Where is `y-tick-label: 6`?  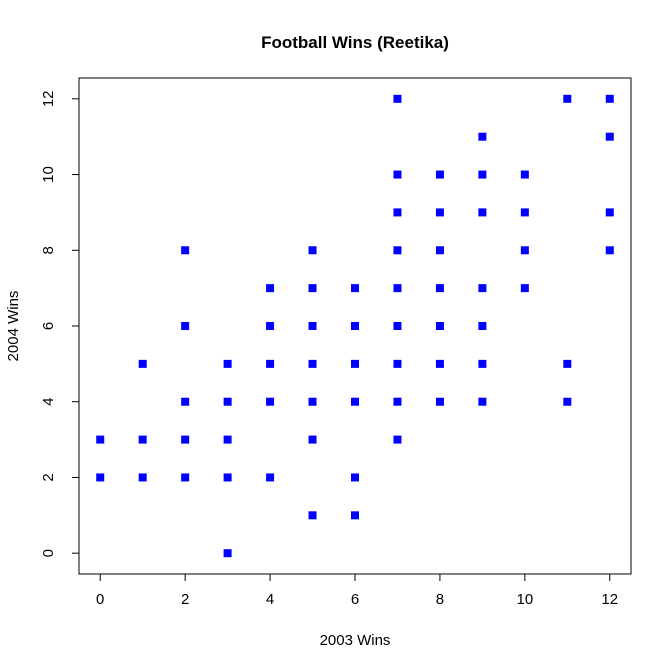
y-tick-label: 6 is located at coordinates (48, 326).